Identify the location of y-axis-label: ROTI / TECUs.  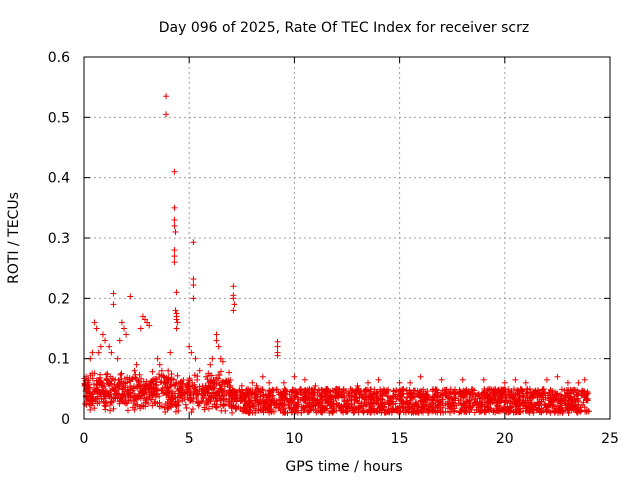
(14, 238).